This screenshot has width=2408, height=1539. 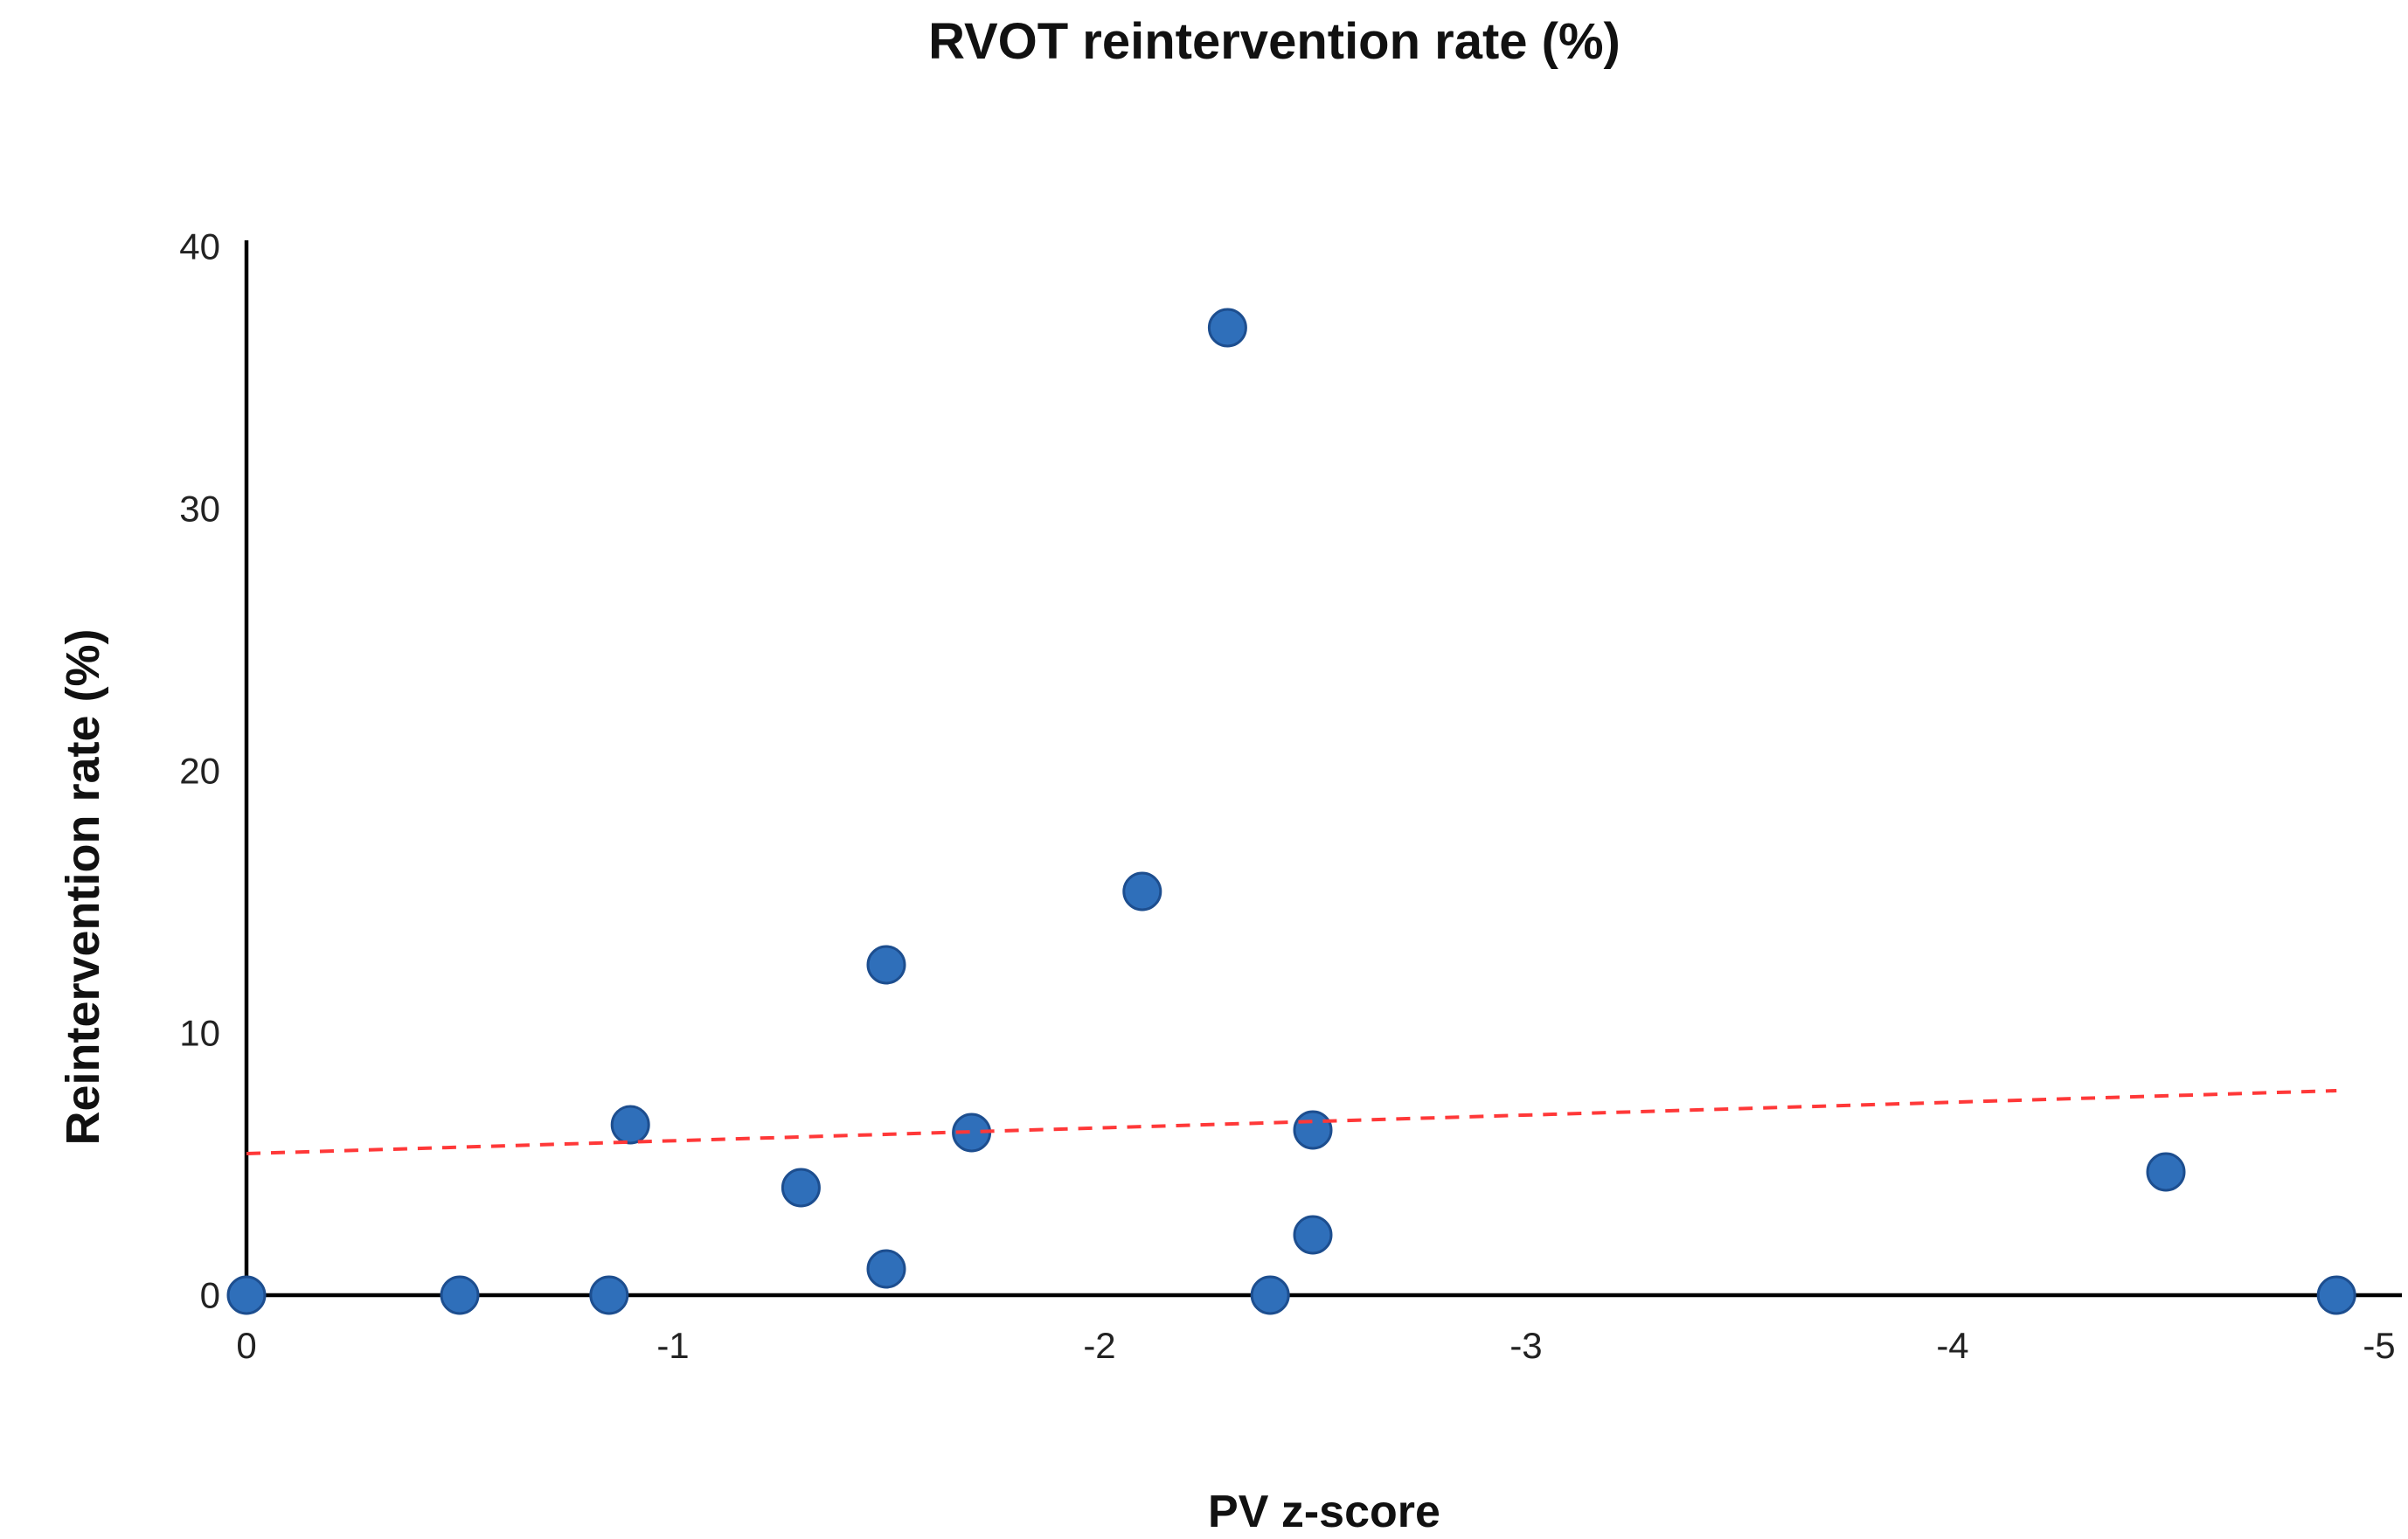 What do you see at coordinates (199, 1034) in the screenshot?
I see `y-tick-label: 10` at bounding box center [199, 1034].